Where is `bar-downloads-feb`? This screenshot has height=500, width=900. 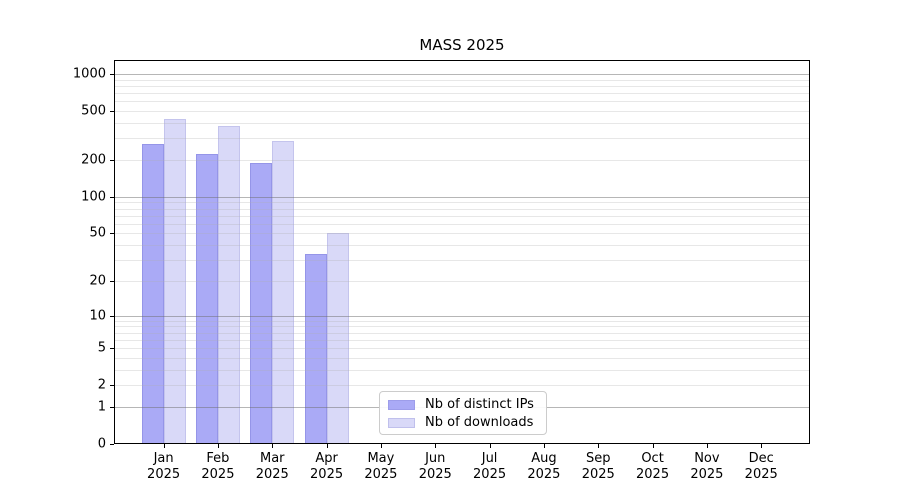
bar-downloads-feb is located at coordinates (228, 285).